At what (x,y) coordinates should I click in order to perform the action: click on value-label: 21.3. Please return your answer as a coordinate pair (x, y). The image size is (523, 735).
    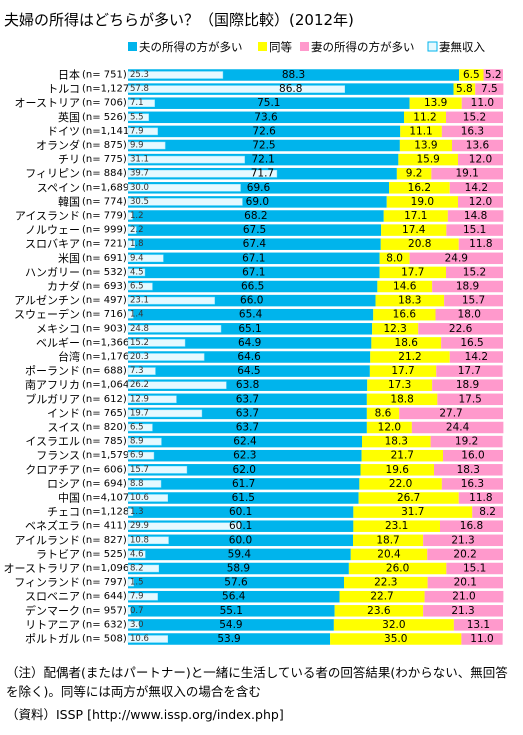
    Looking at the image, I should click on (462, 540).